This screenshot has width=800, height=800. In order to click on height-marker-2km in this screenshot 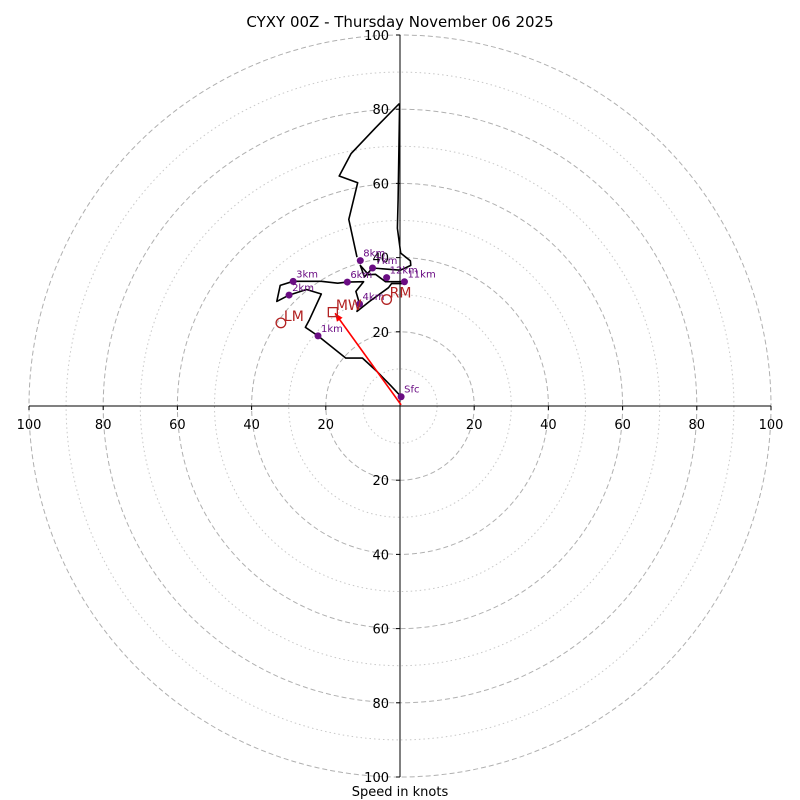, I will do `click(289, 295)`.